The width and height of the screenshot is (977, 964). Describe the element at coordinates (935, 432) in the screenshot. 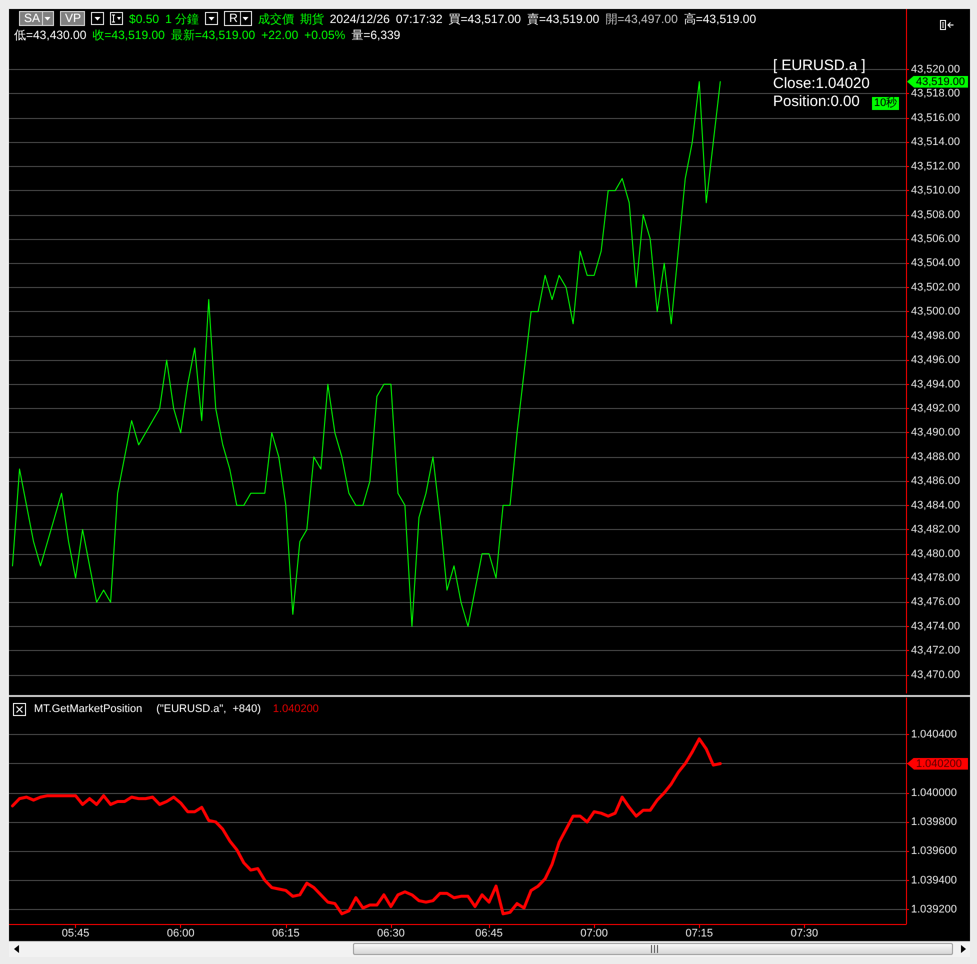

I see `y-tick-label: 43,490.00` at that location.